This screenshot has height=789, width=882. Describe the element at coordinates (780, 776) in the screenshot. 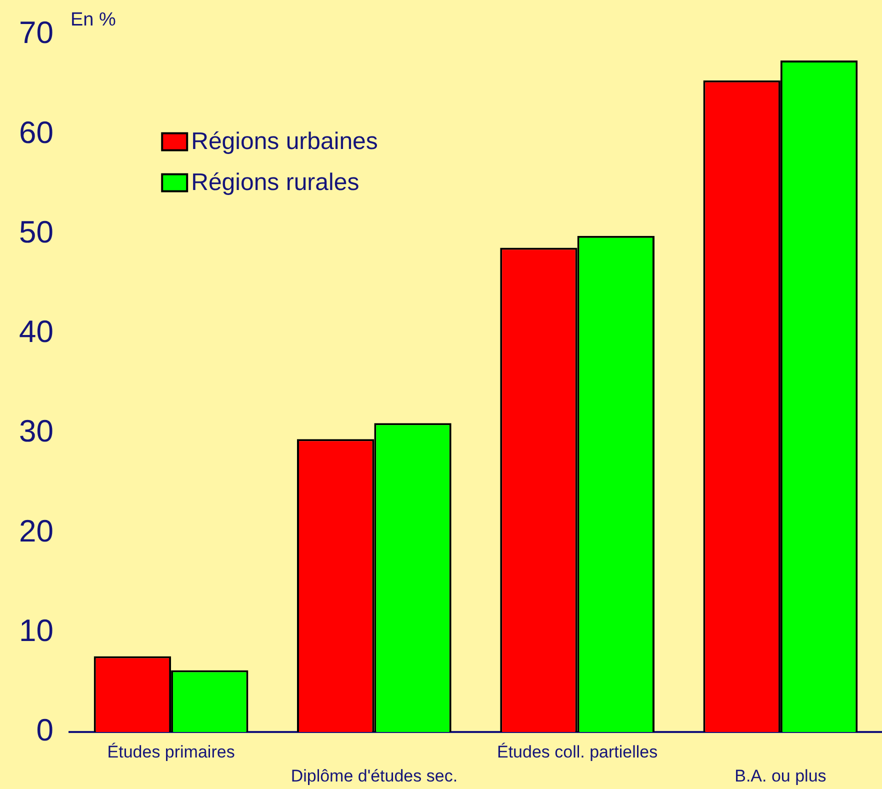

I see `x-tick-label: B.A. ou plus` at that location.